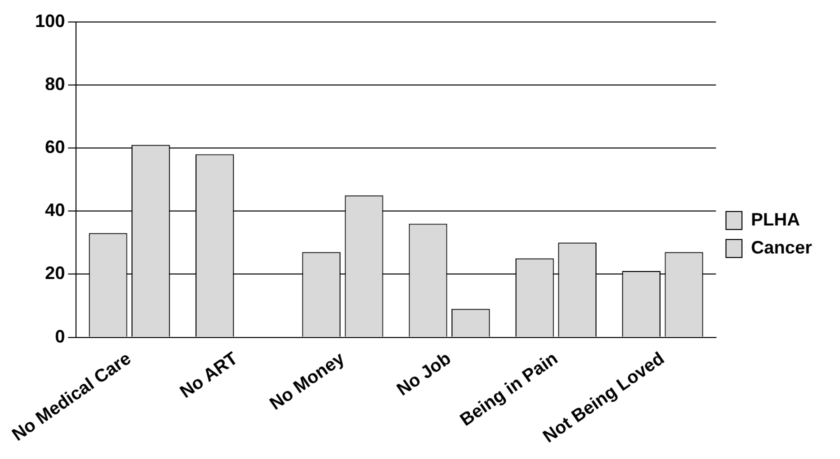 The image size is (840, 459). What do you see at coordinates (423, 374) in the screenshot?
I see `x-tick-label: No Job` at bounding box center [423, 374].